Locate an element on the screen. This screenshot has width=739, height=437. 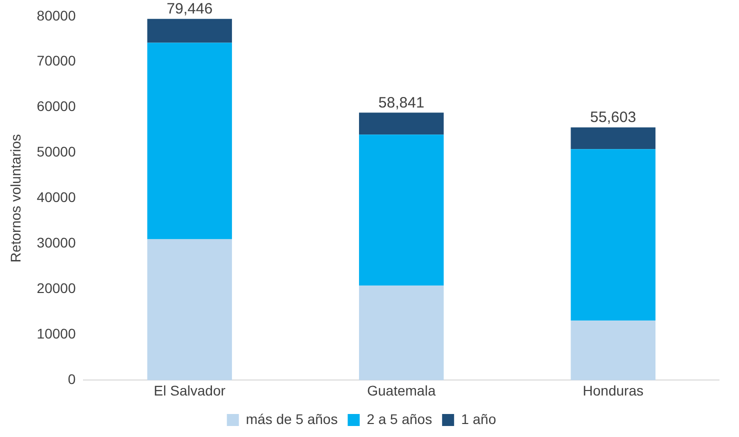
y-tick-label: 60000 is located at coordinates (56, 106).